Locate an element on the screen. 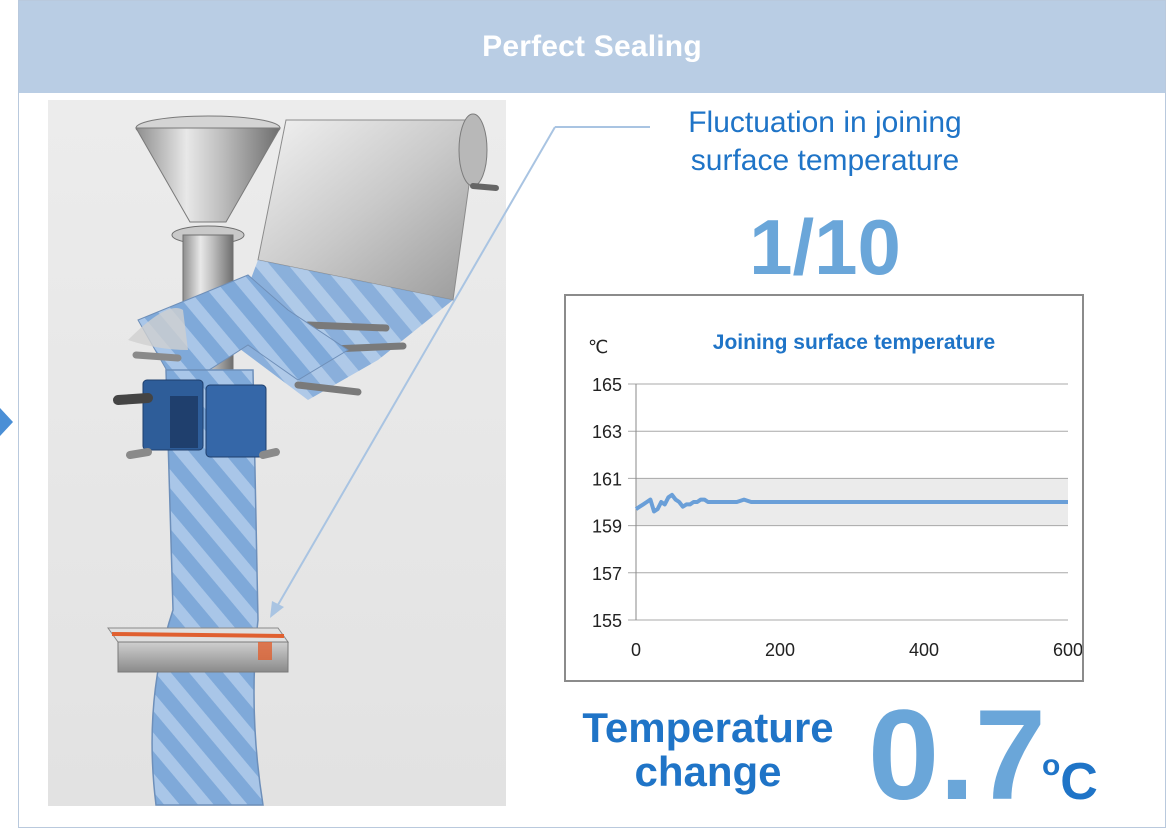 The height and width of the screenshot is (831, 1170). banner: Perfect Sealing is located at coordinates (592, 47).